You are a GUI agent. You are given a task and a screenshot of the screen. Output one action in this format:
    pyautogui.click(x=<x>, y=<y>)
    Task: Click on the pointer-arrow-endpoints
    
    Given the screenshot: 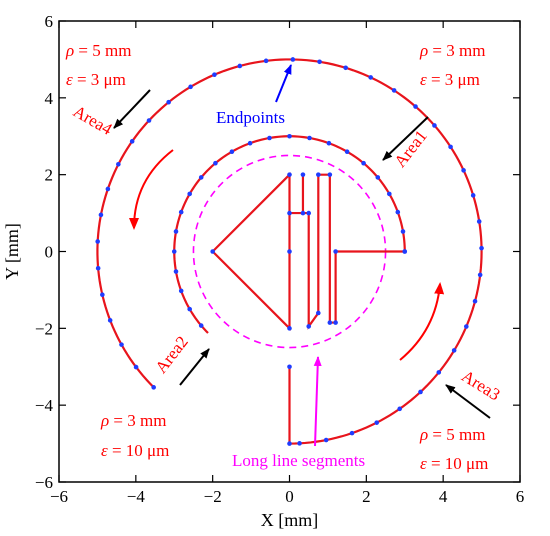 What is the action you would take?
    pyautogui.click(x=283, y=83)
    